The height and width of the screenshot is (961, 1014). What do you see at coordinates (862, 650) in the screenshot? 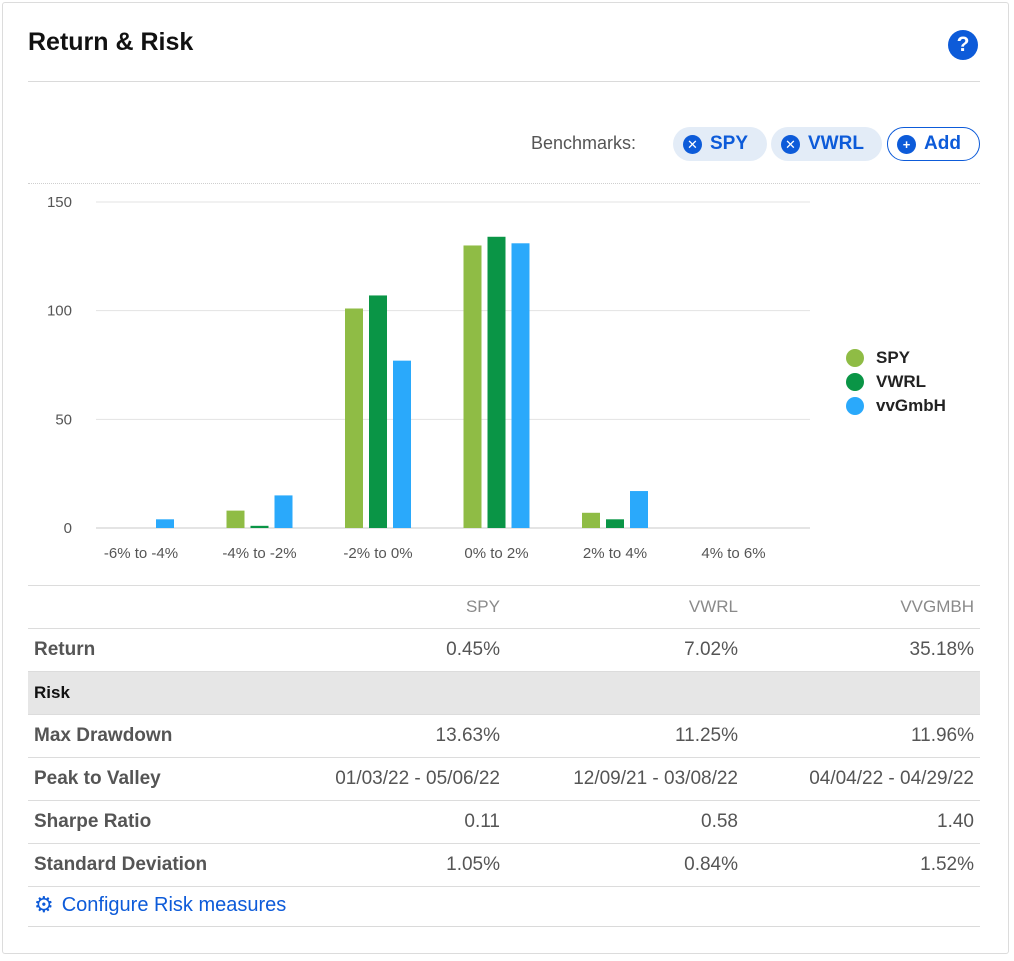
I see `cell-value: 35.18%` at bounding box center [862, 650].